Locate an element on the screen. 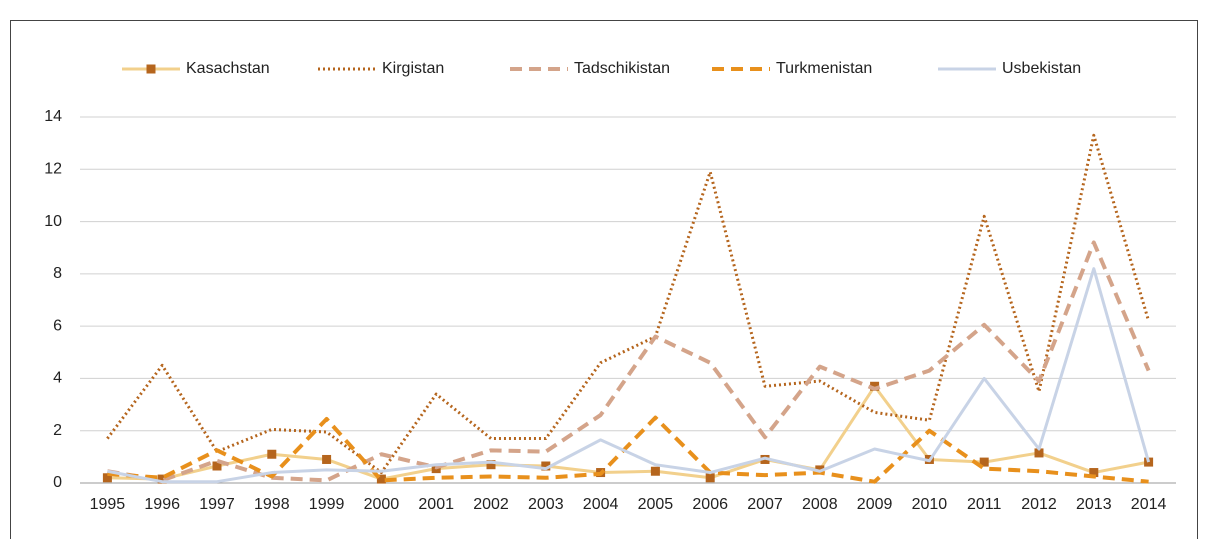  x-tick-label: 2012 is located at coordinates (1039, 504).